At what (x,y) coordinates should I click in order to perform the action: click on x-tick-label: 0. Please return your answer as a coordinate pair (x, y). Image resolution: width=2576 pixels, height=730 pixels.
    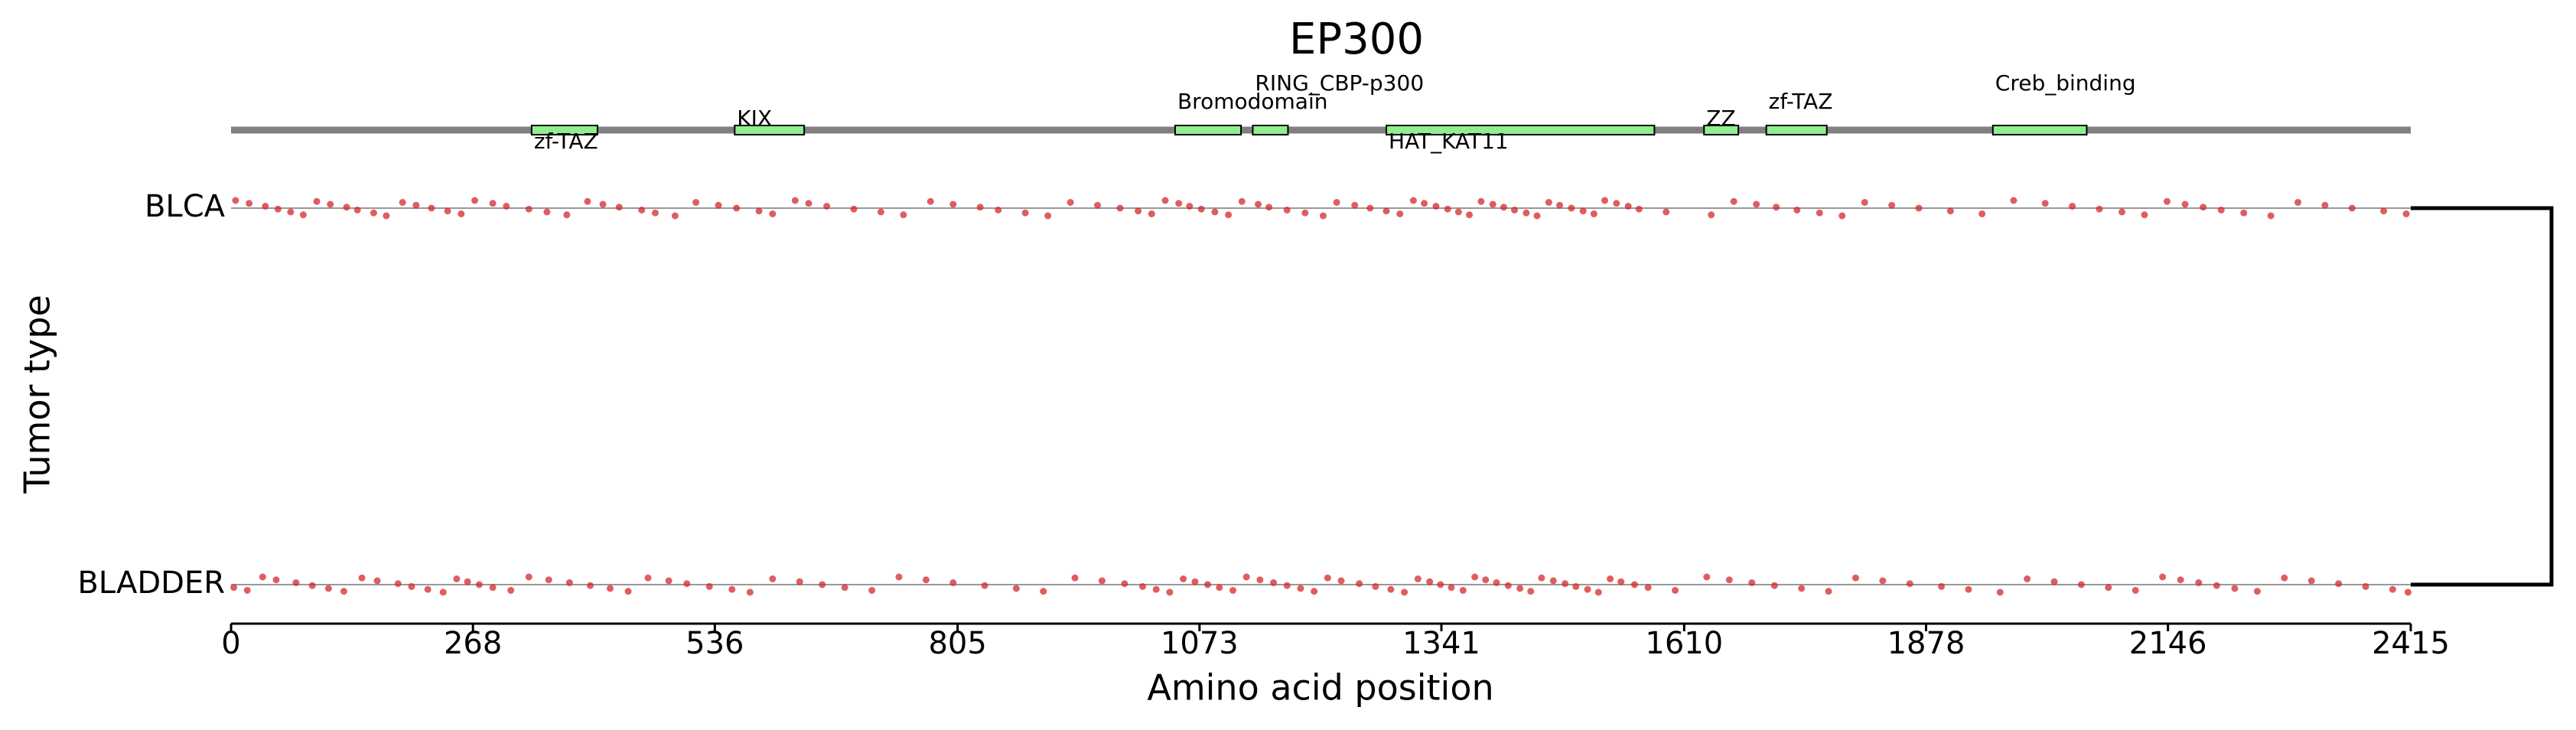
    Looking at the image, I should click on (231, 643).